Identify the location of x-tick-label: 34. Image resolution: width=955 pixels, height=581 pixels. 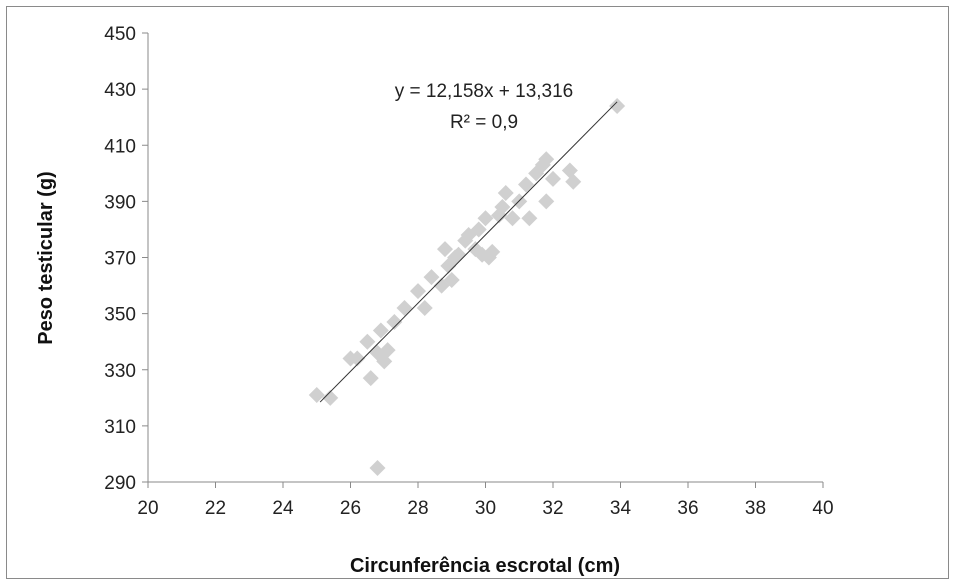
(621, 508).